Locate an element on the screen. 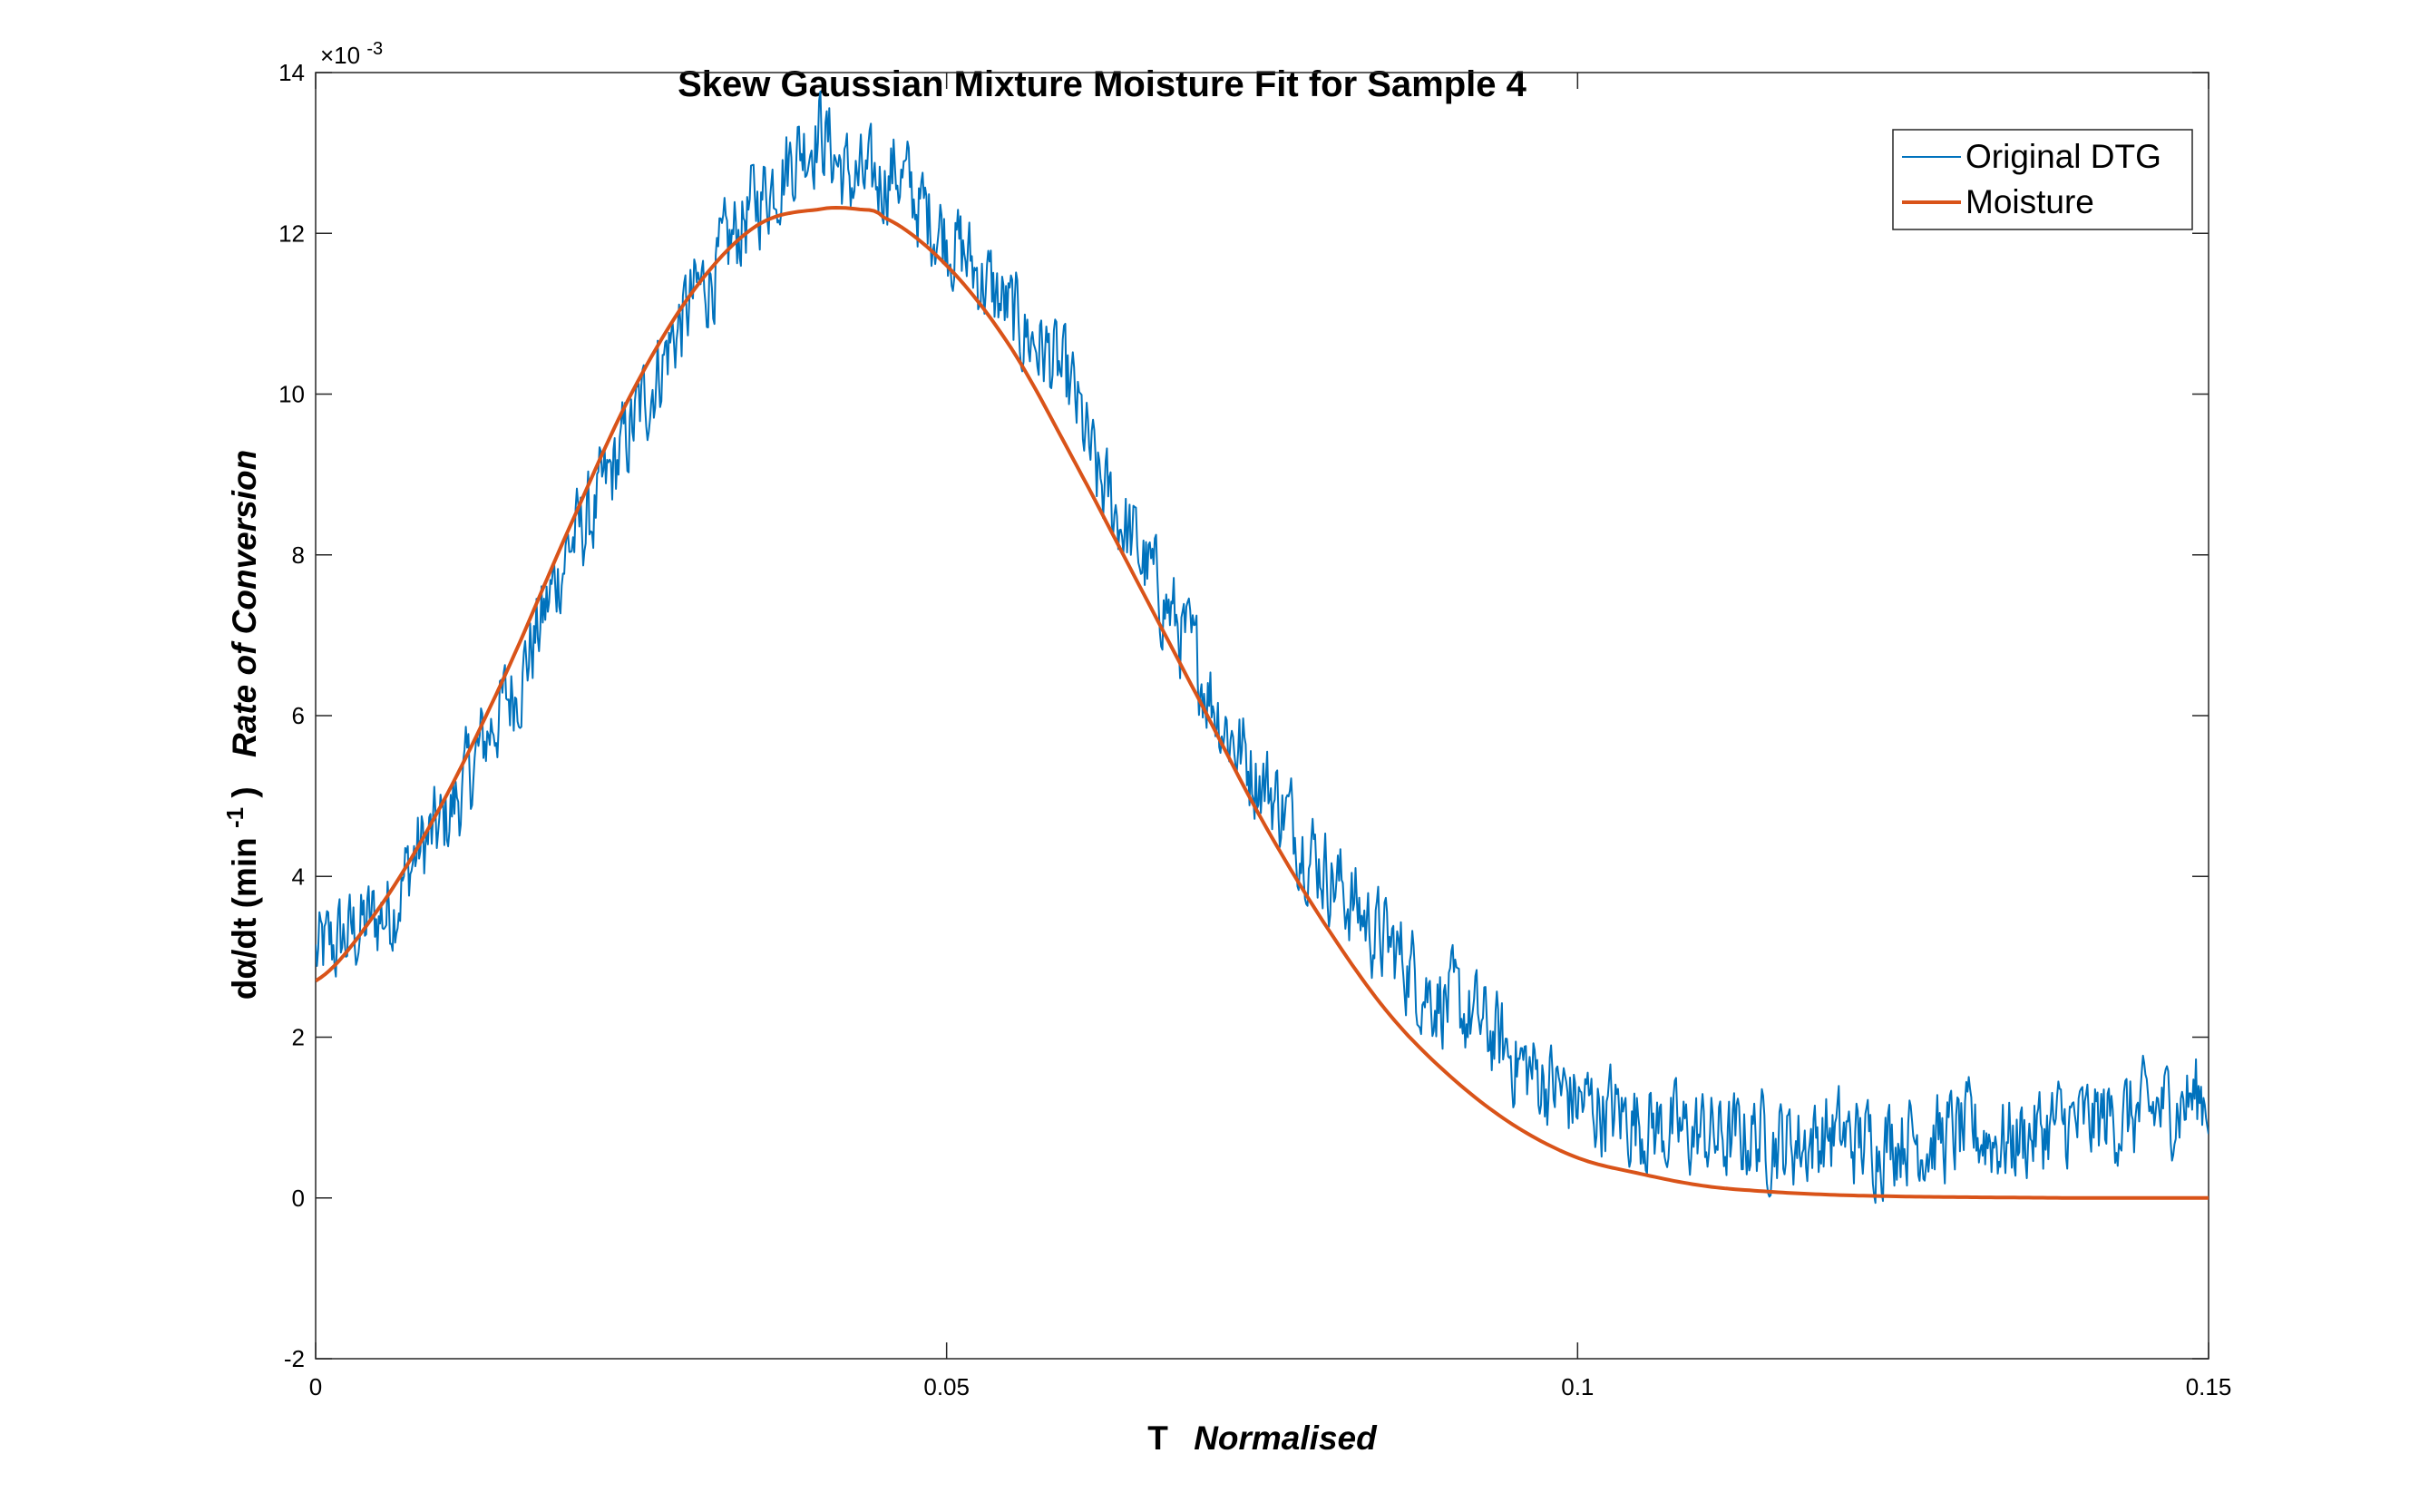 The height and width of the screenshot is (1512, 2419). y-axis-label-prefix: dα/dt (min is located at coordinates (245, 918).